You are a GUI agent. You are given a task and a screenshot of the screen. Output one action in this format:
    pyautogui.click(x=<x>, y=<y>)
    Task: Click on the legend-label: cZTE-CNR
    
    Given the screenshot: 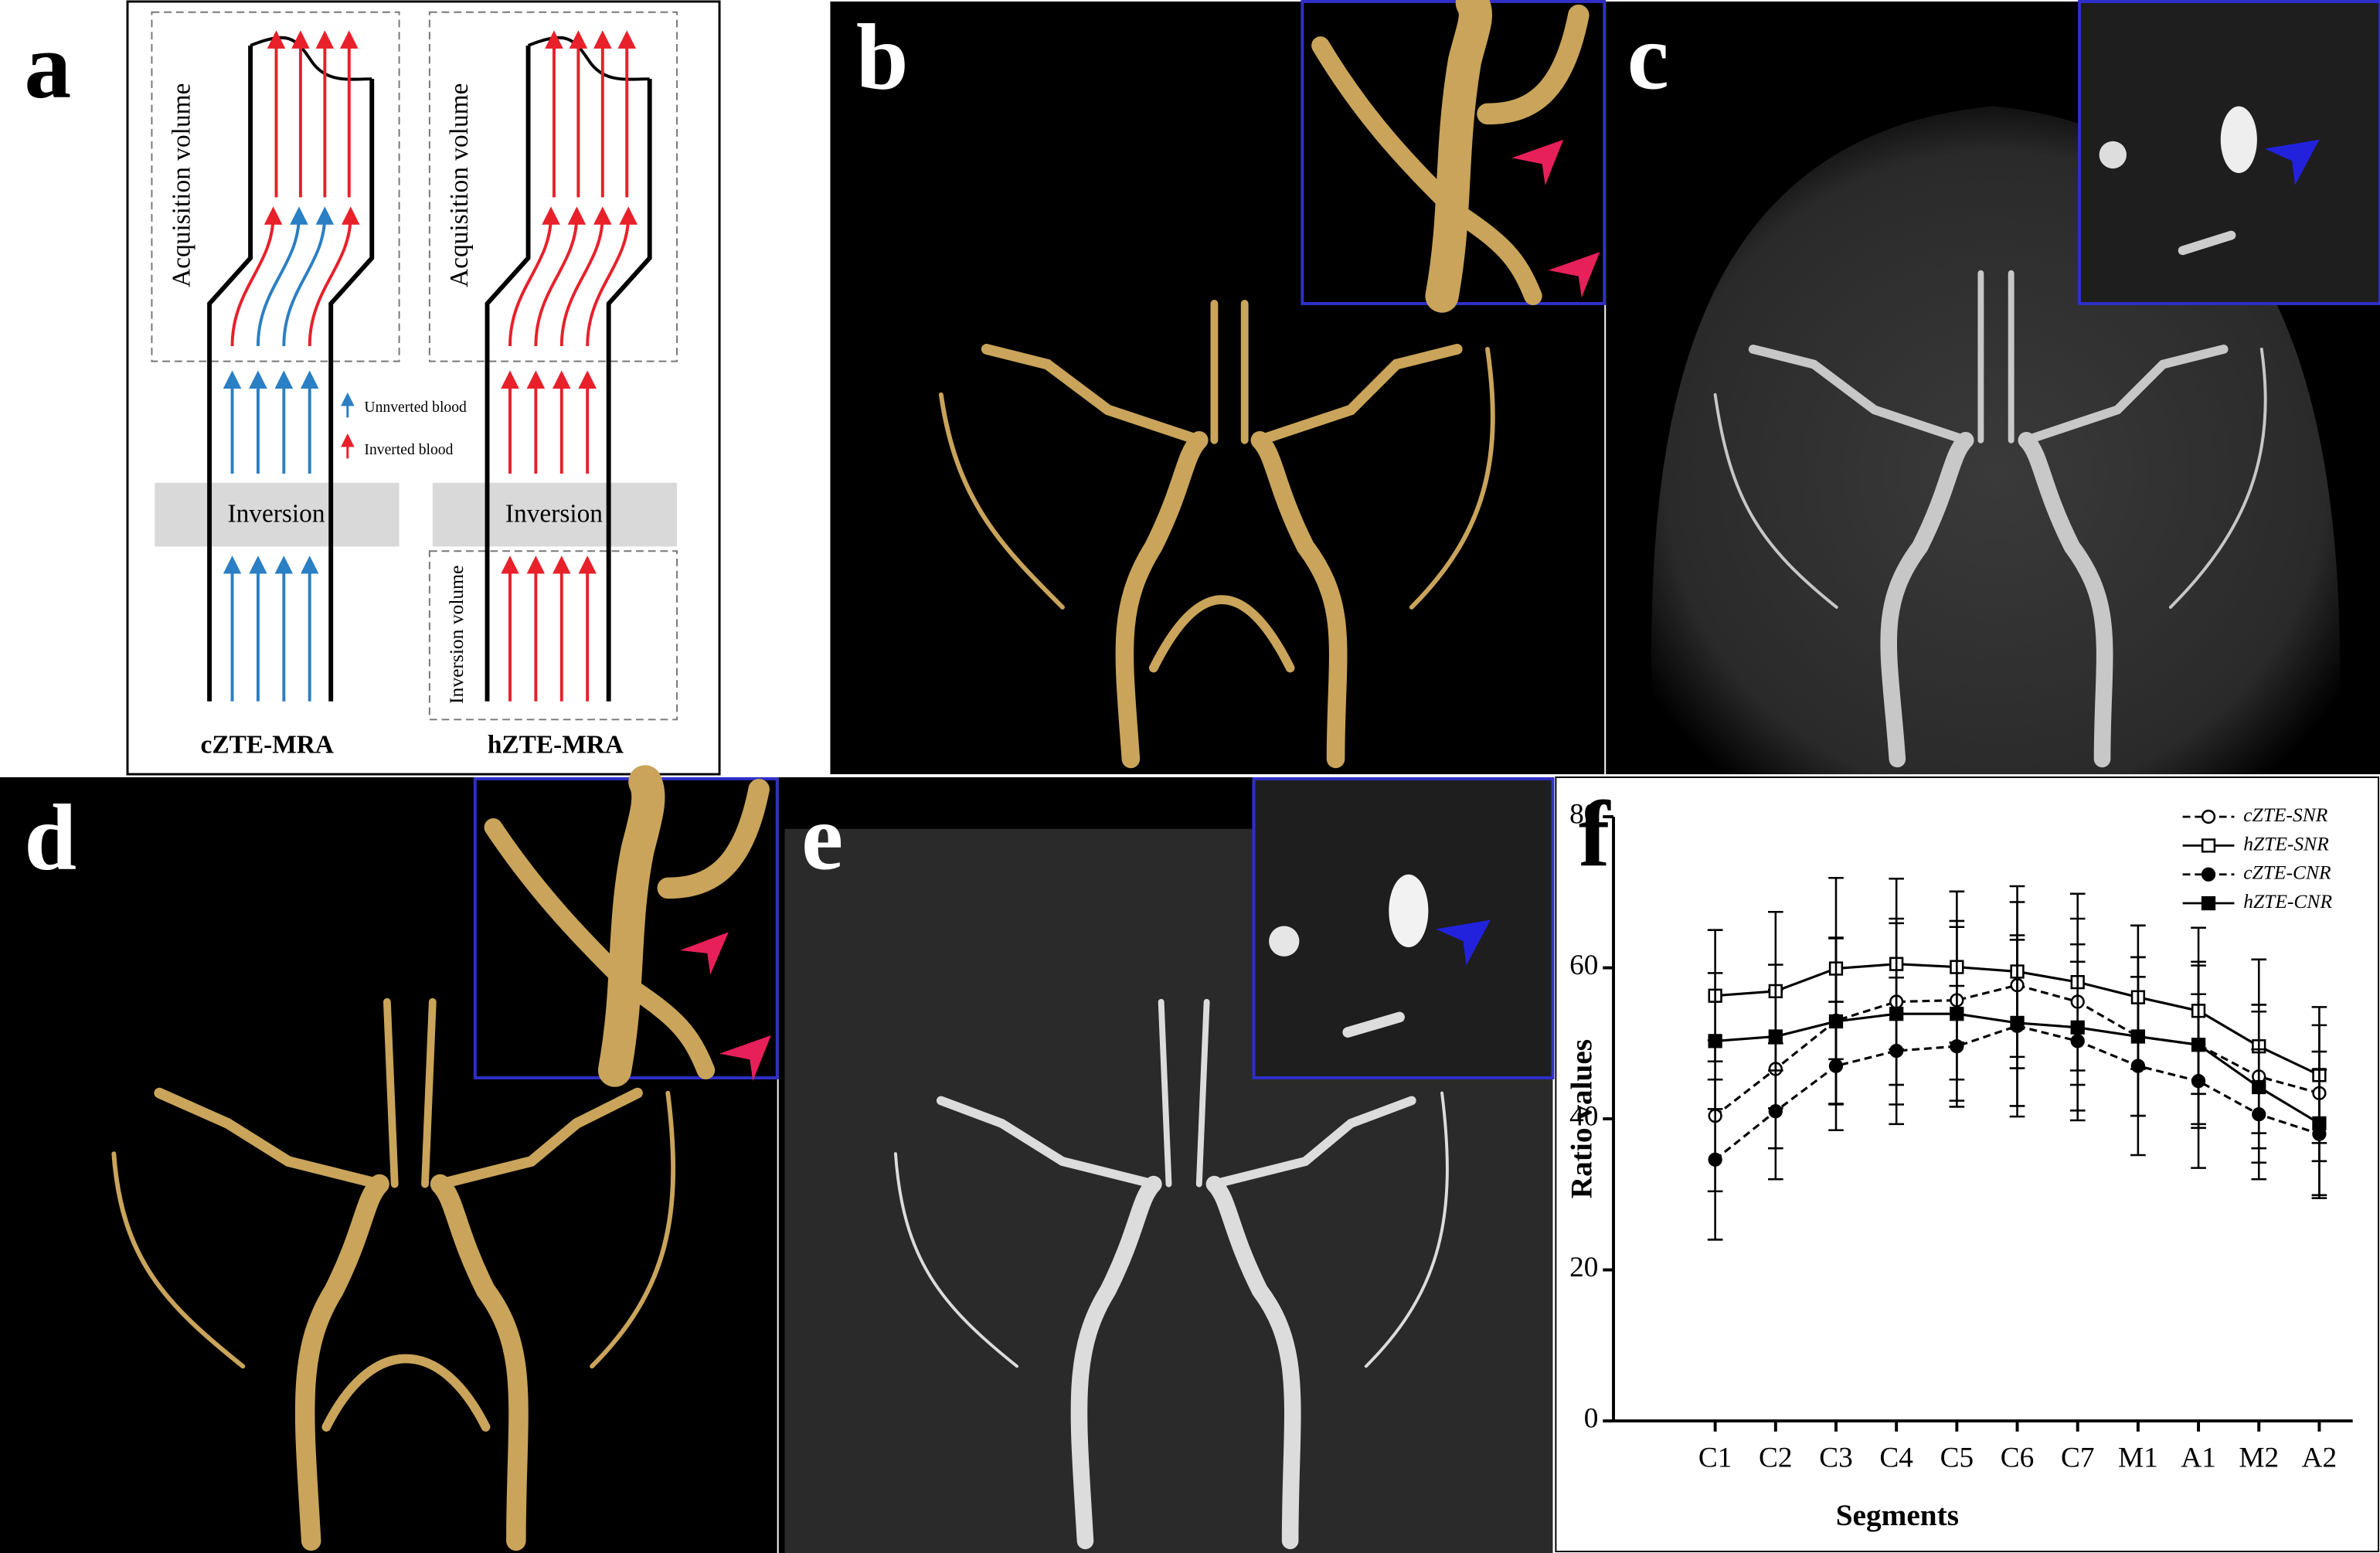 What is the action you would take?
    pyautogui.click(x=2287, y=873)
    